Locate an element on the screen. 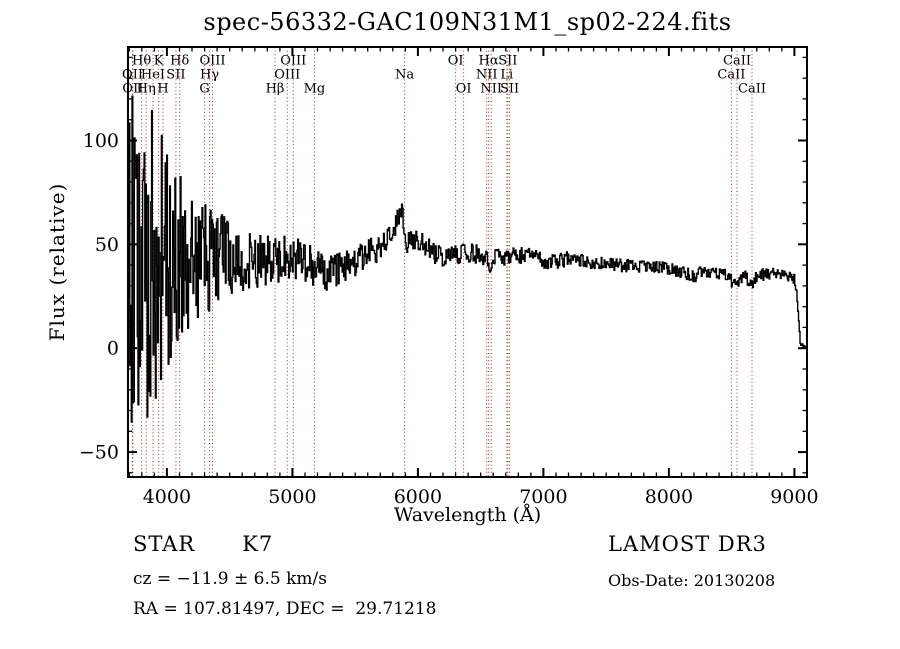  spectral-line-label: K is located at coordinates (159, 61).